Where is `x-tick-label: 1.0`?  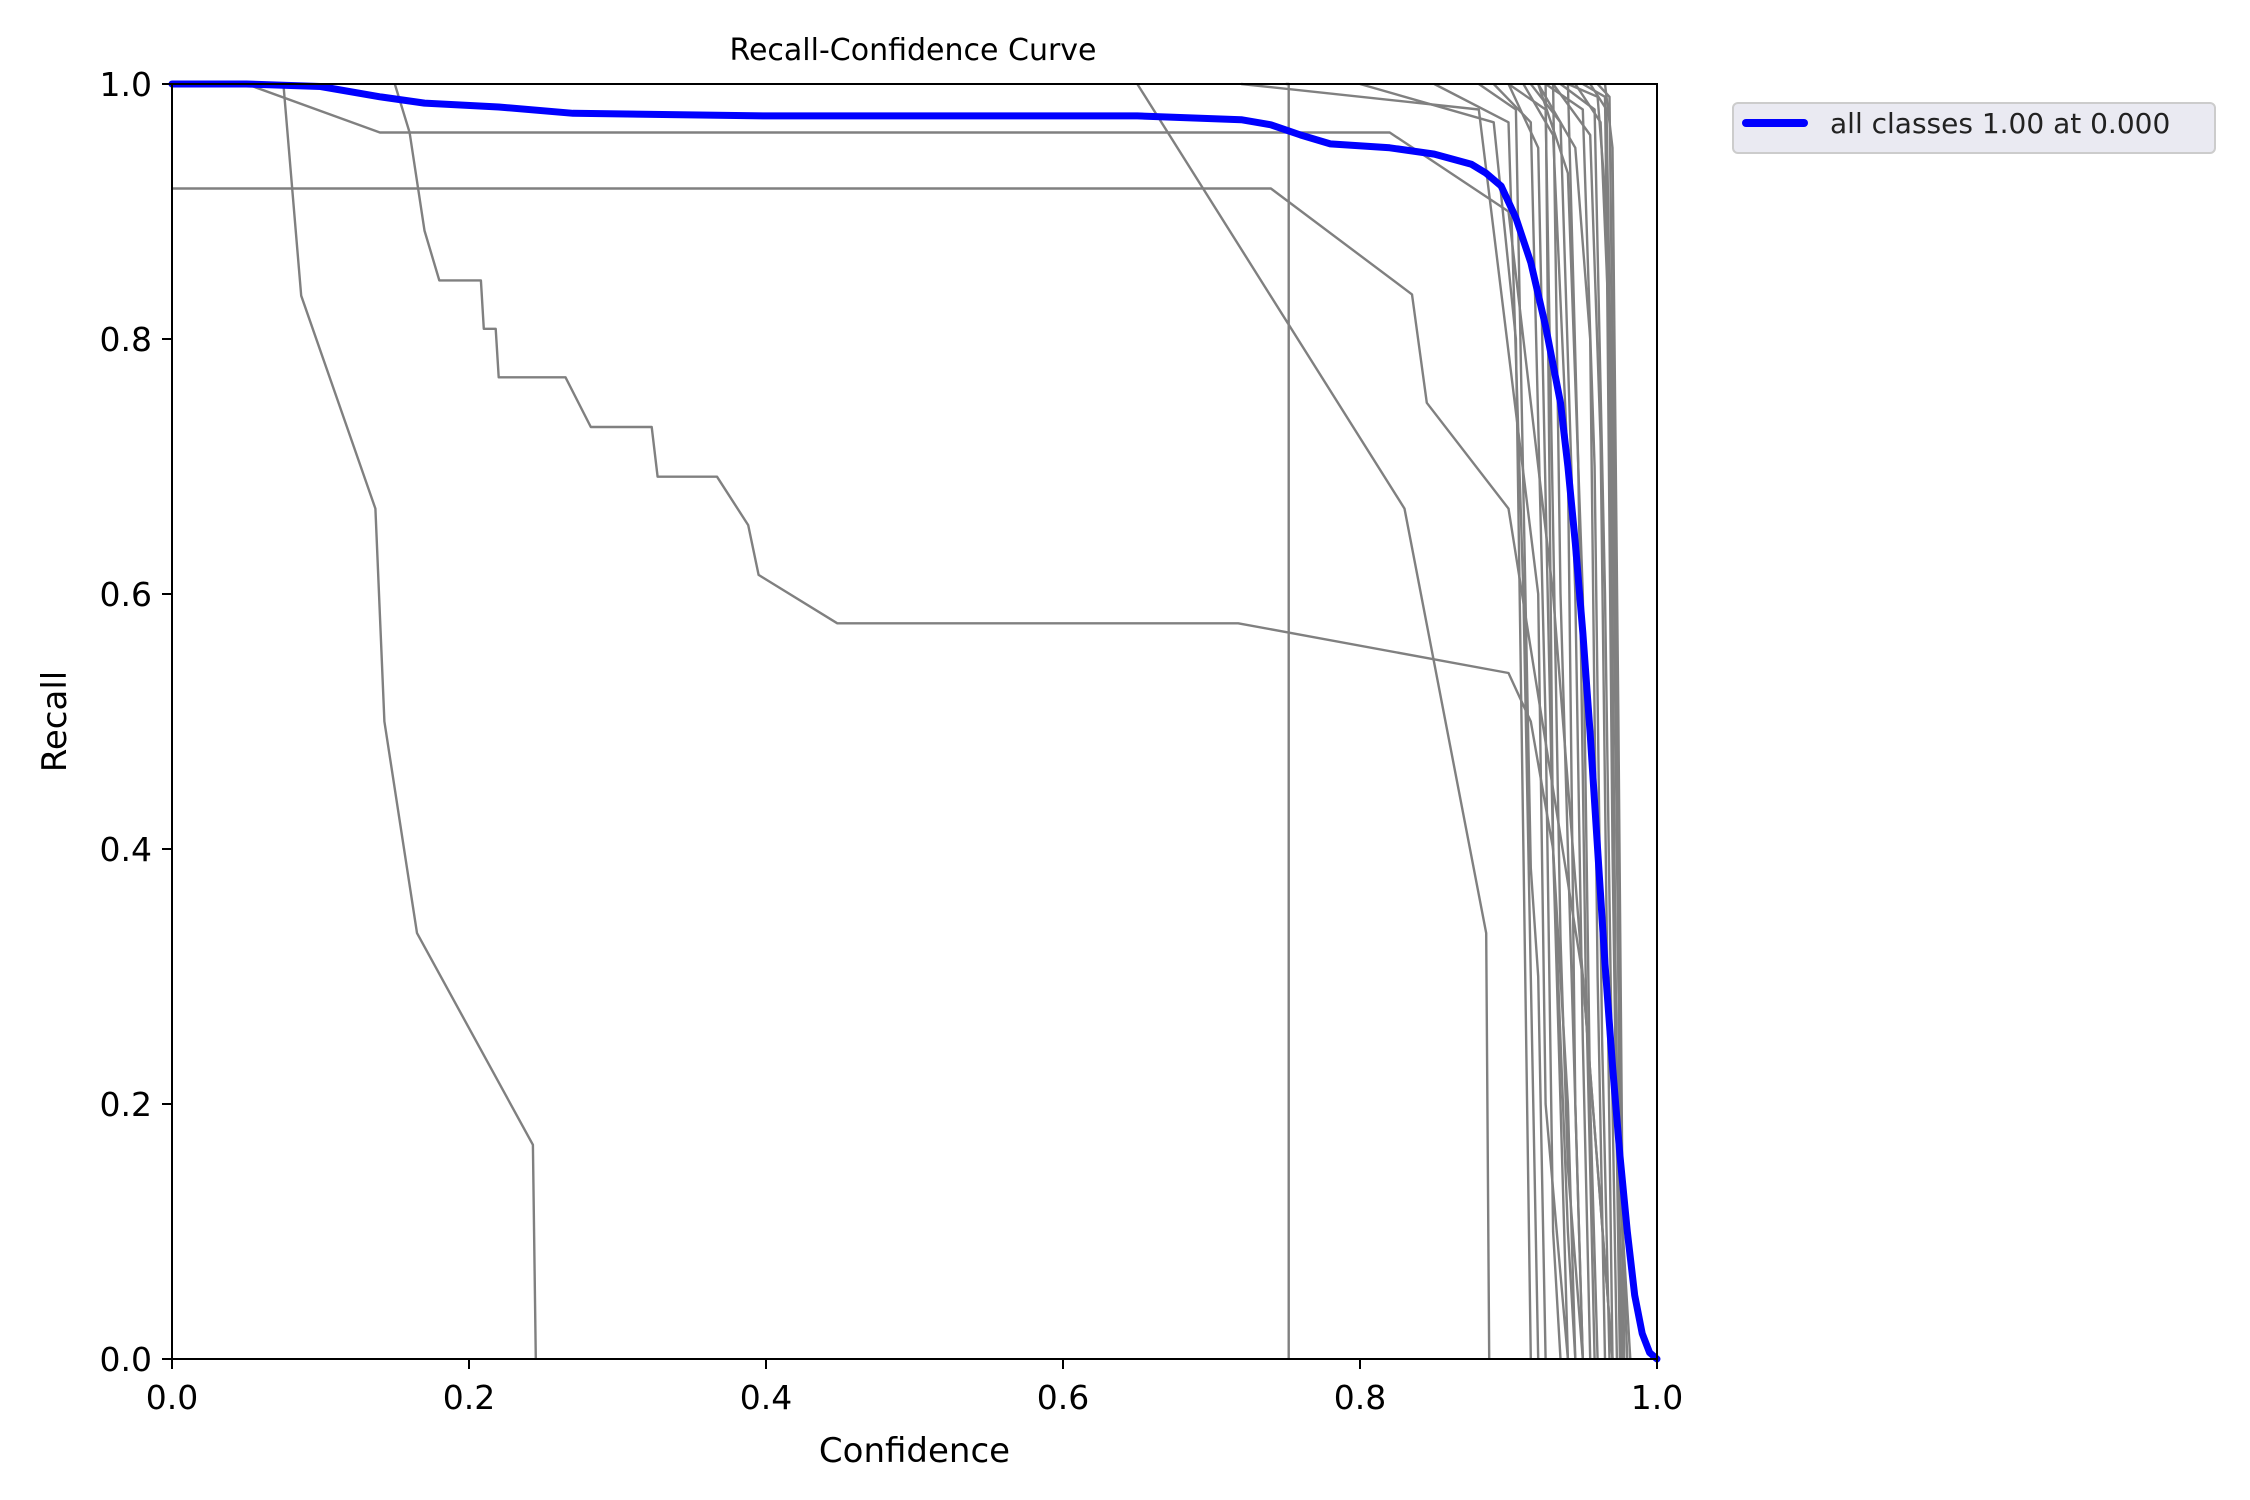
x-tick-label: 1.0 is located at coordinates (1657, 1397).